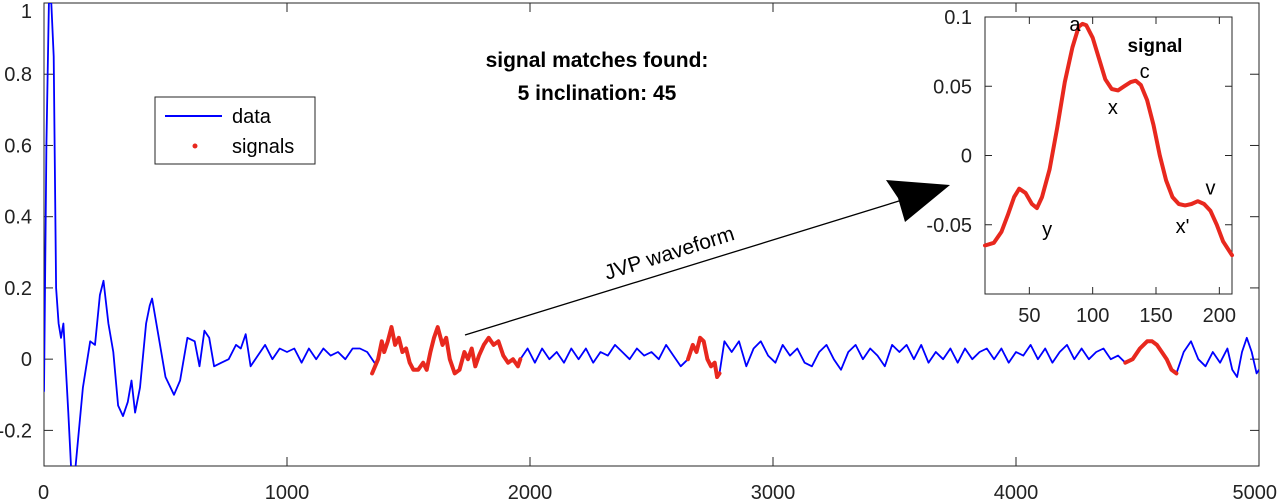  What do you see at coordinates (18, 218) in the screenshot?
I see `y-tick-label: 0.4` at bounding box center [18, 218].